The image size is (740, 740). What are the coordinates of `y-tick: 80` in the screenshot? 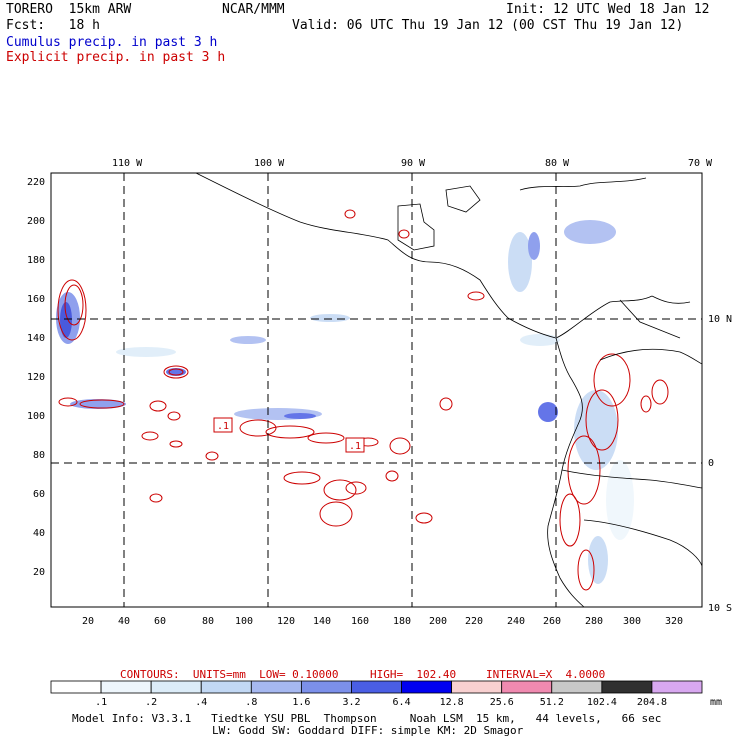 It's located at (39, 455).